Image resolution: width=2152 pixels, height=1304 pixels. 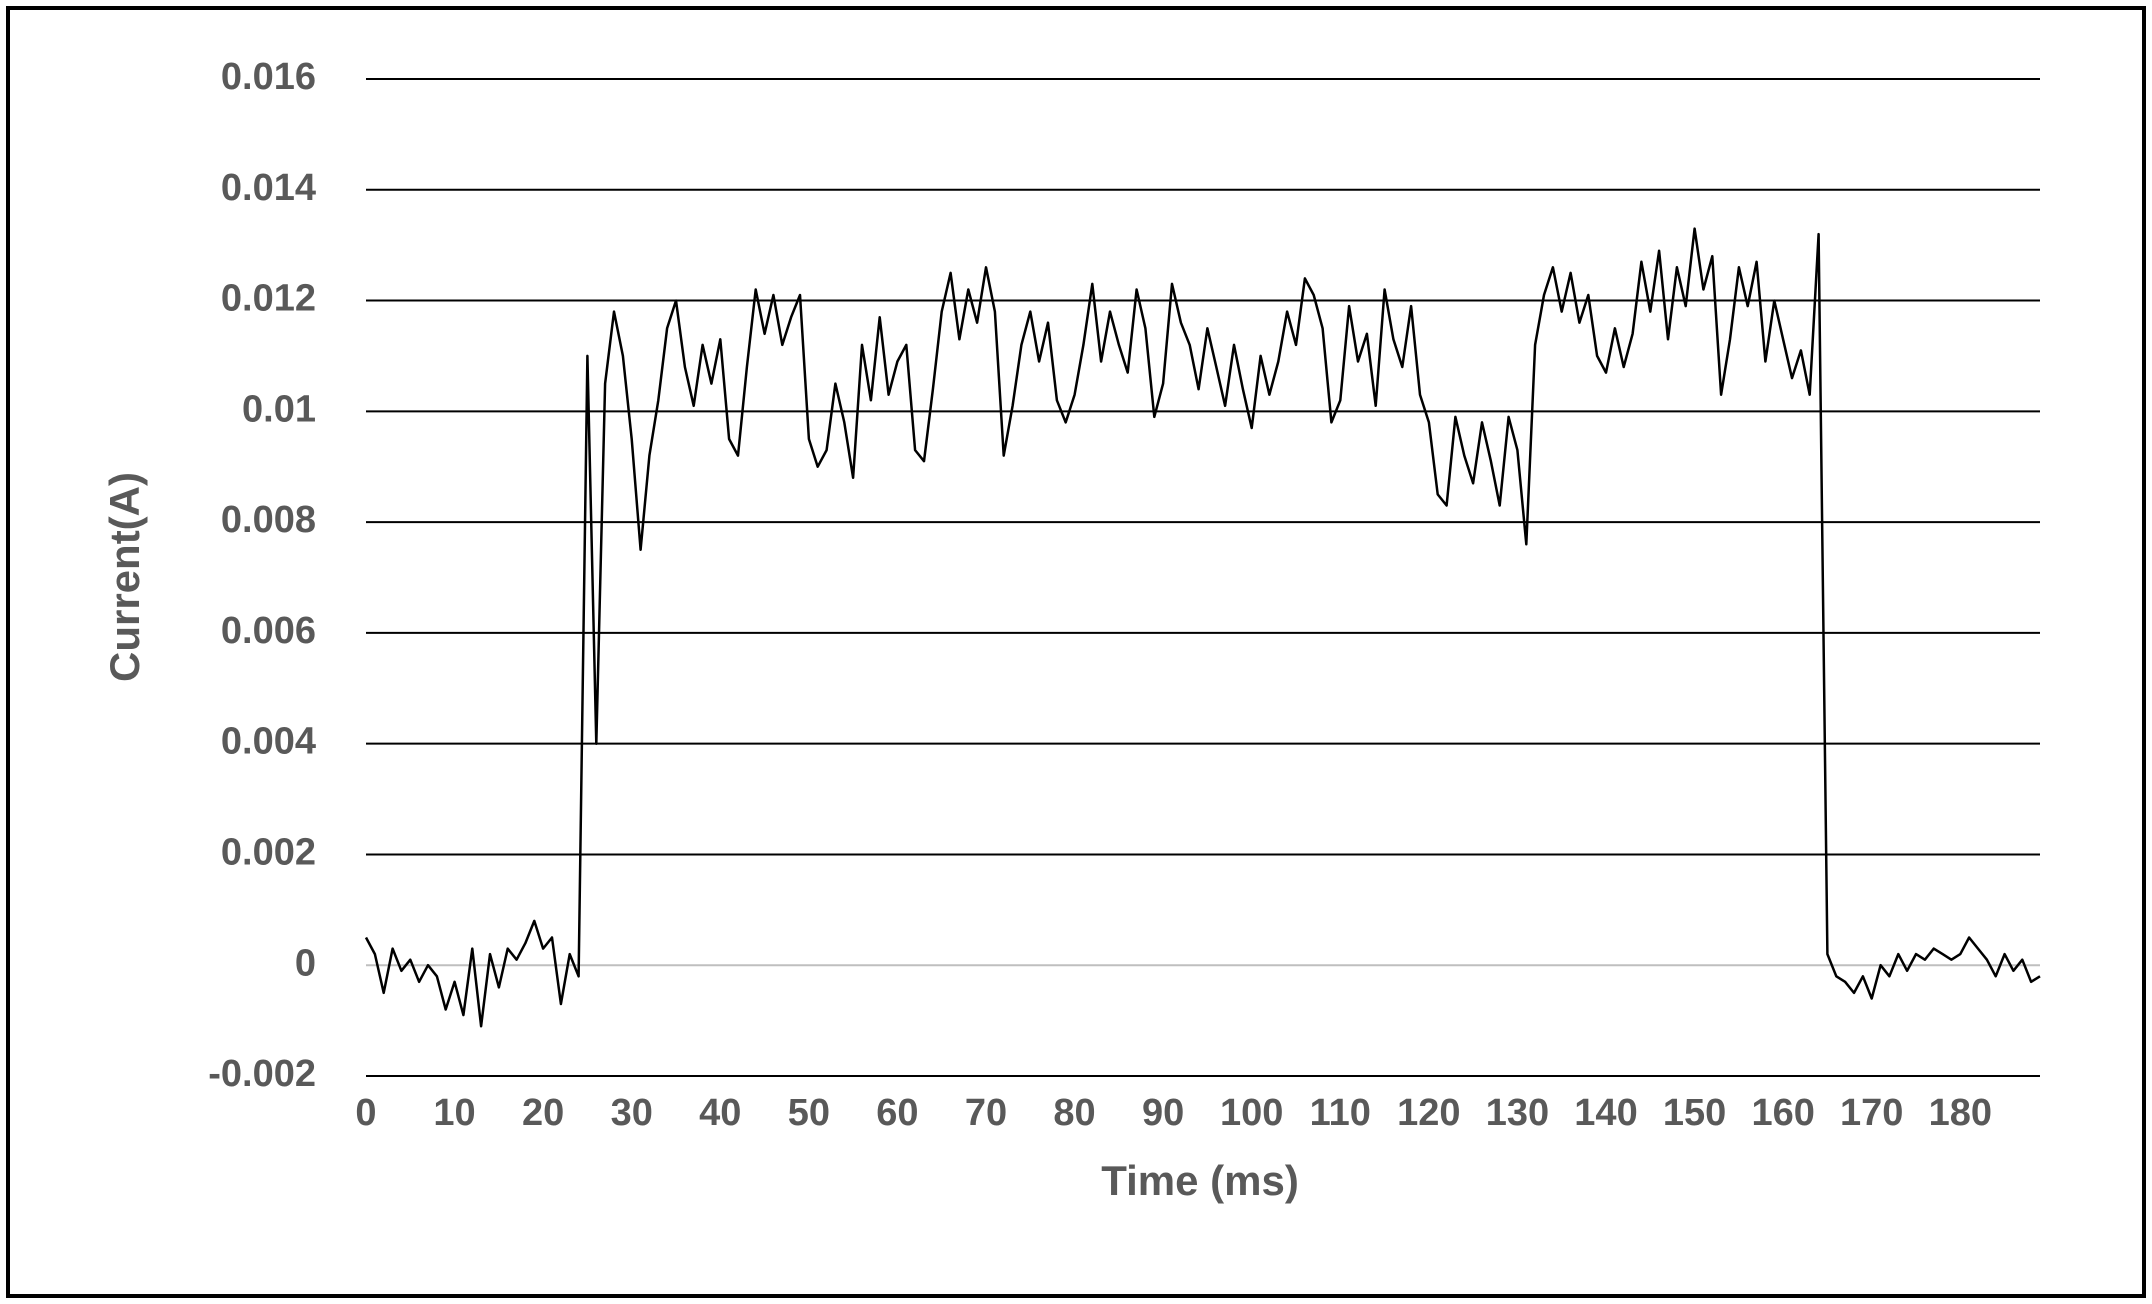 I want to click on x-tick-label: 110, so click(x=1340, y=1113).